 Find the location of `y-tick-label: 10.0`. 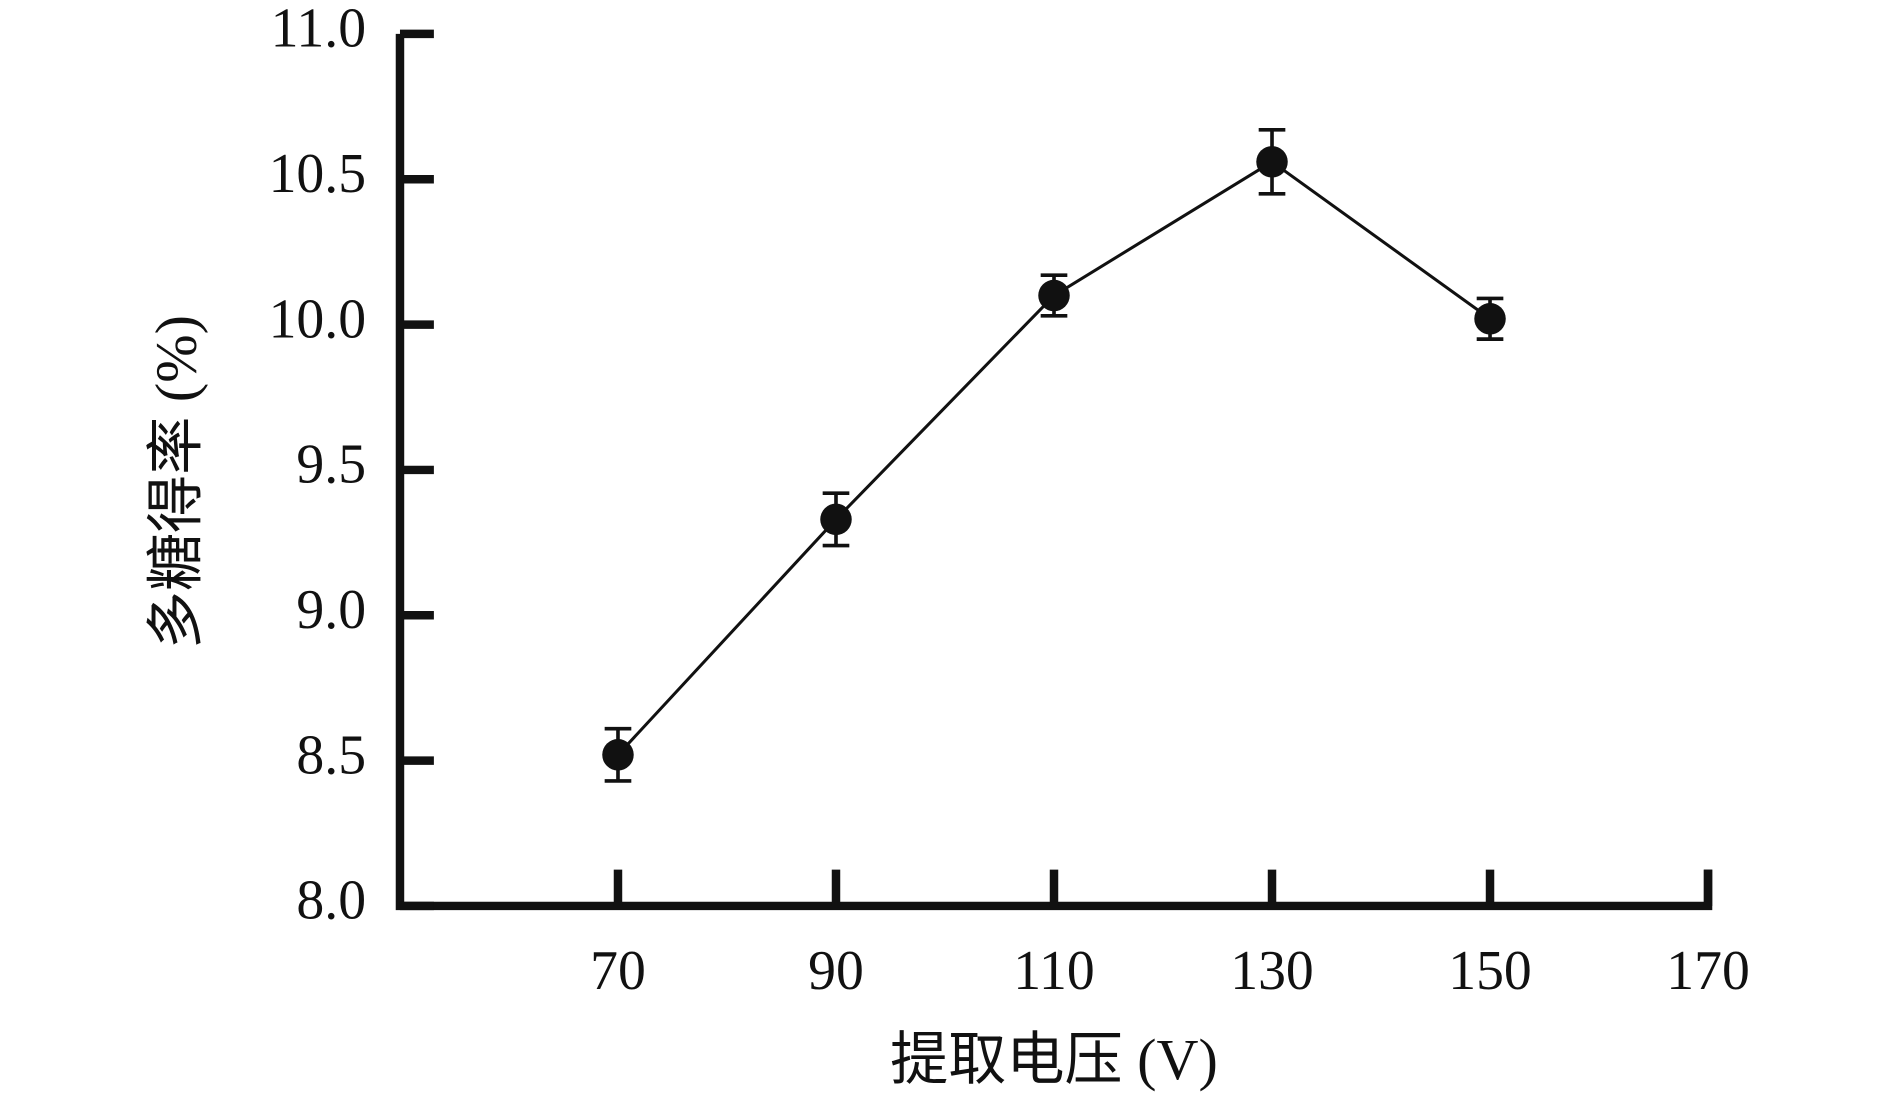

y-tick-label: 10.0 is located at coordinates (317, 319).